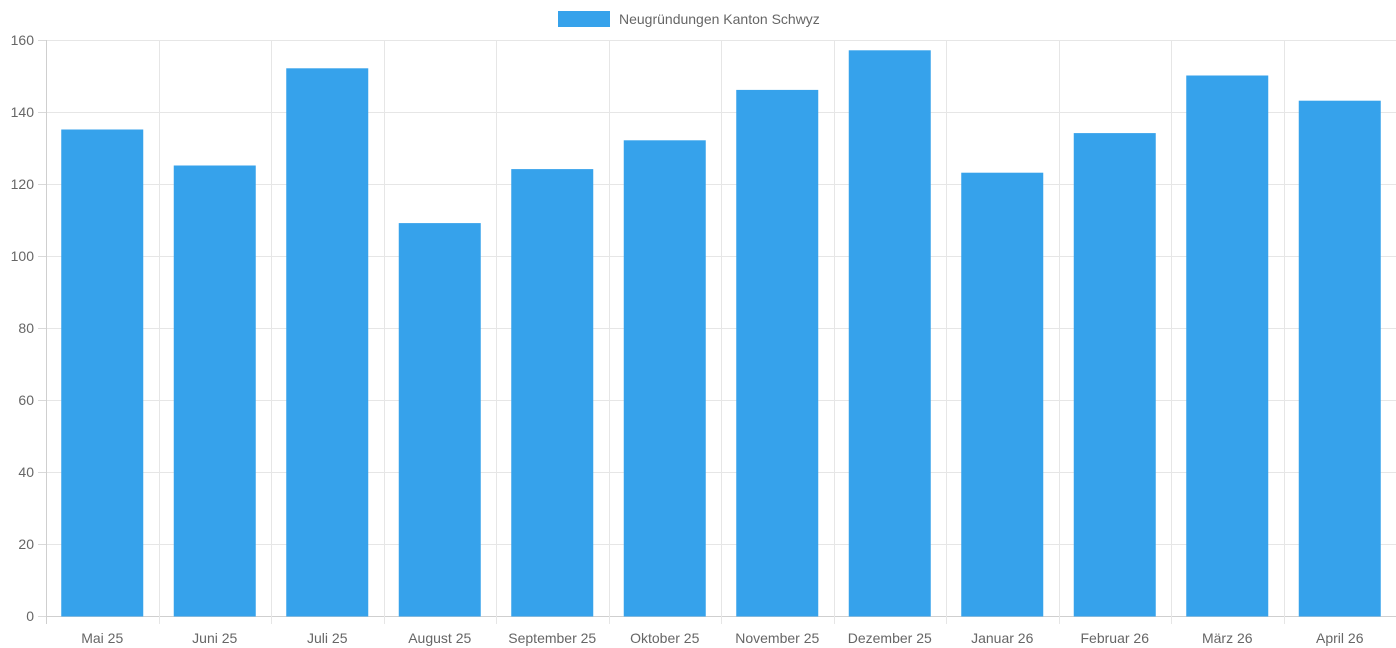  I want to click on y-tick-label: 60, so click(26, 400).